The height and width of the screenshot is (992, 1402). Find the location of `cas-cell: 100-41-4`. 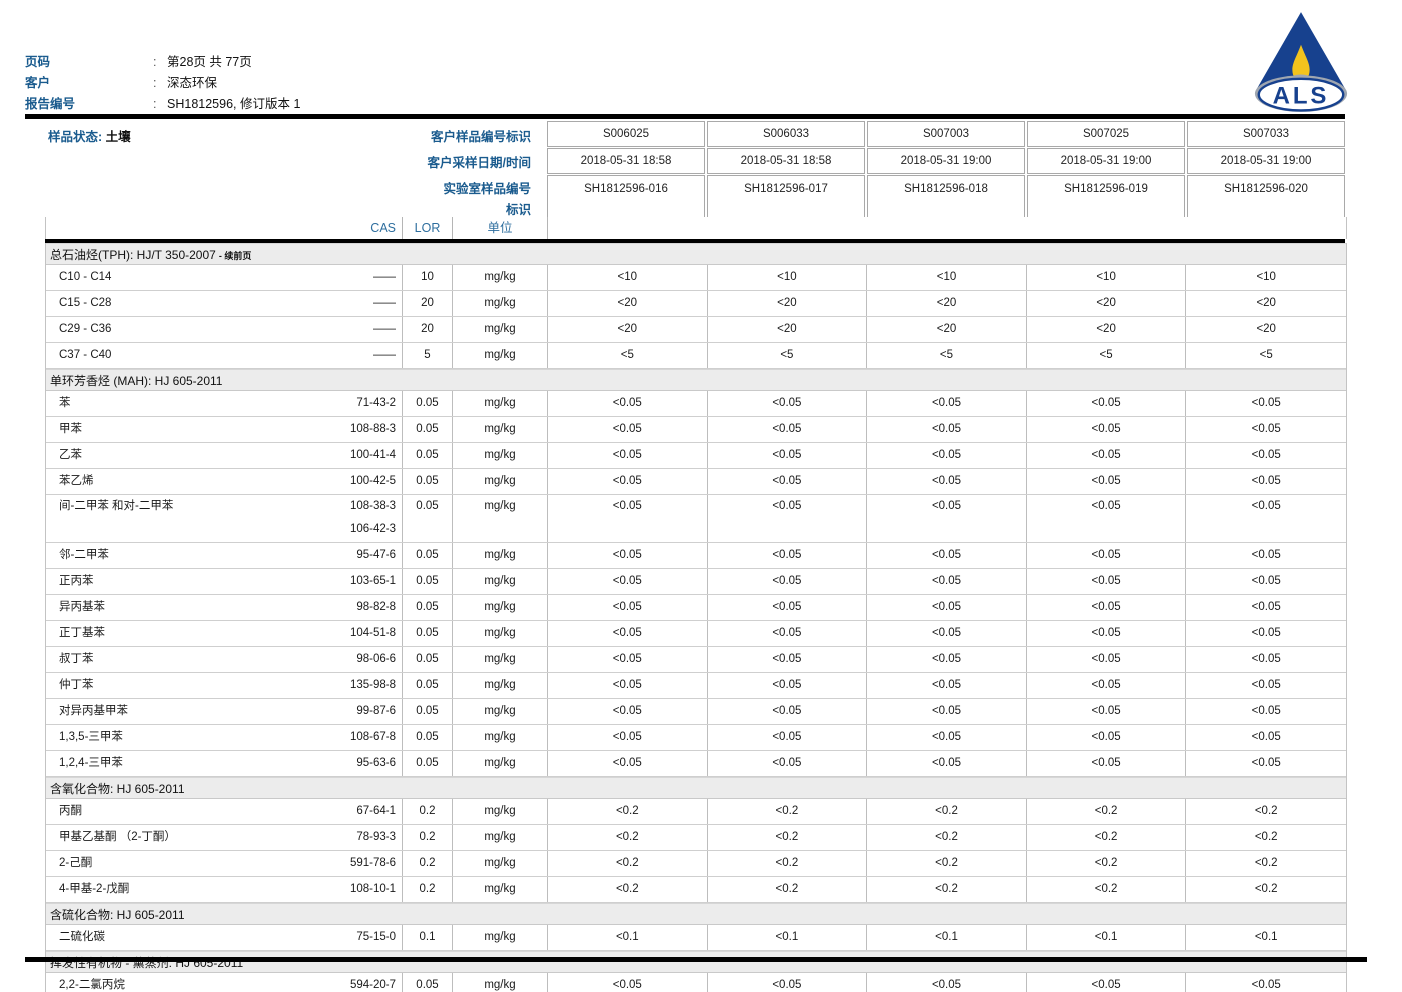

cas-cell: 100-41-4 is located at coordinates (349, 455).